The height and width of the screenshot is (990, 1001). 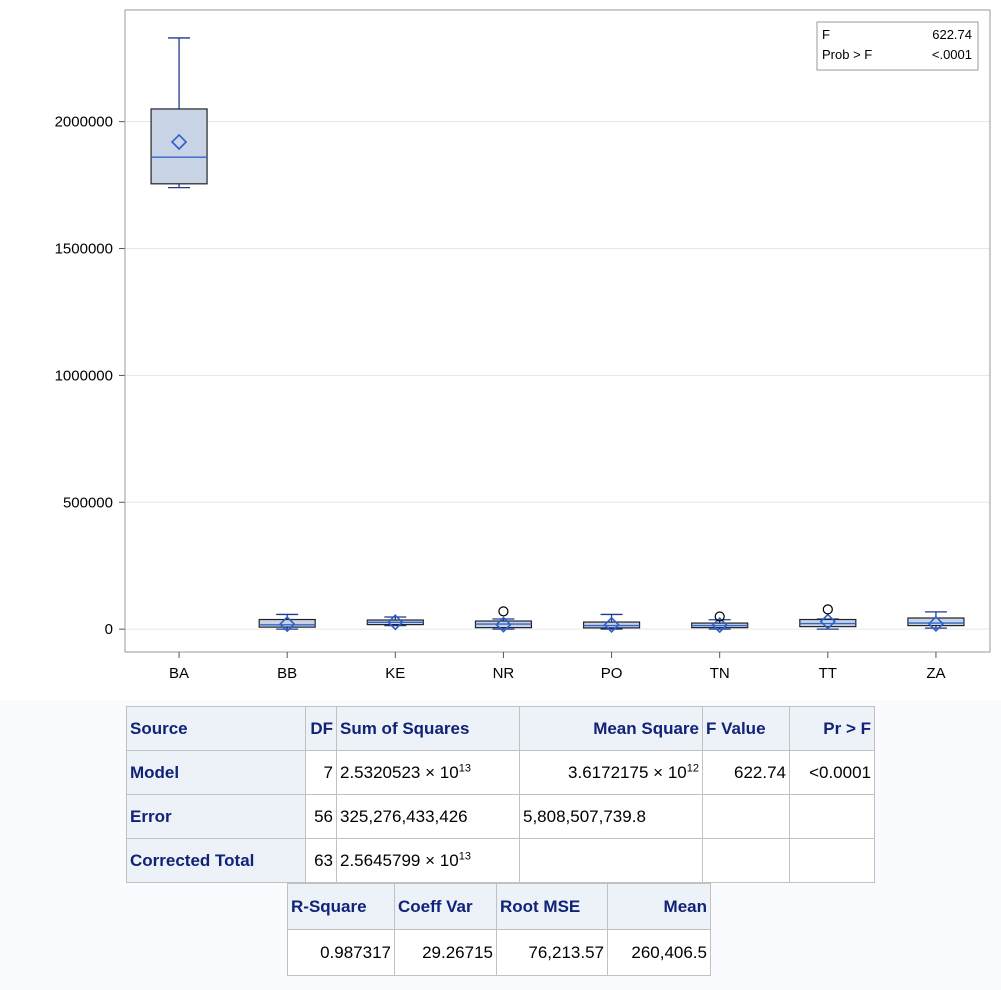 What do you see at coordinates (84, 122) in the screenshot?
I see `y-tick-label-4: 2000000` at bounding box center [84, 122].